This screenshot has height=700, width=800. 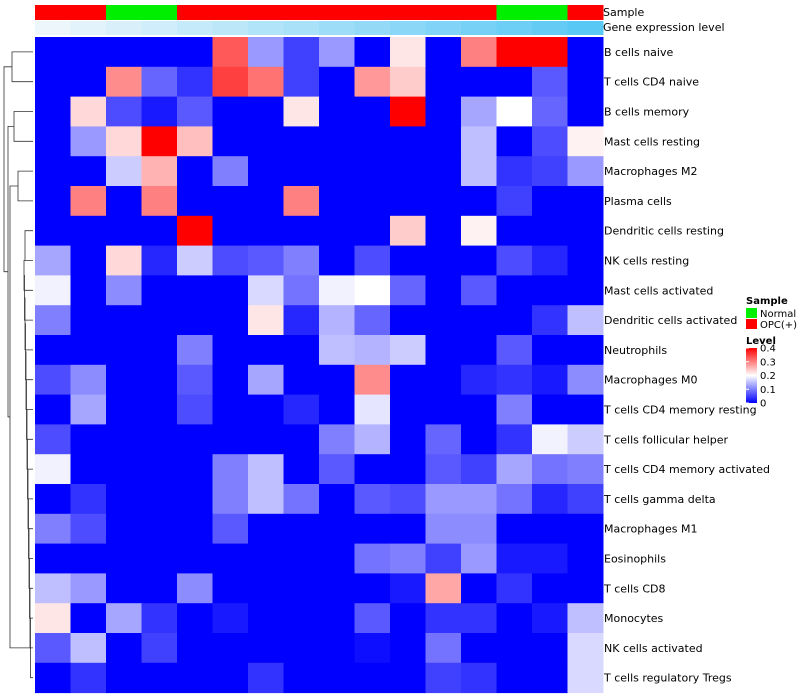 What do you see at coordinates (667, 678) in the screenshot?
I see `row-label: T cells regulatory Tregs` at bounding box center [667, 678].